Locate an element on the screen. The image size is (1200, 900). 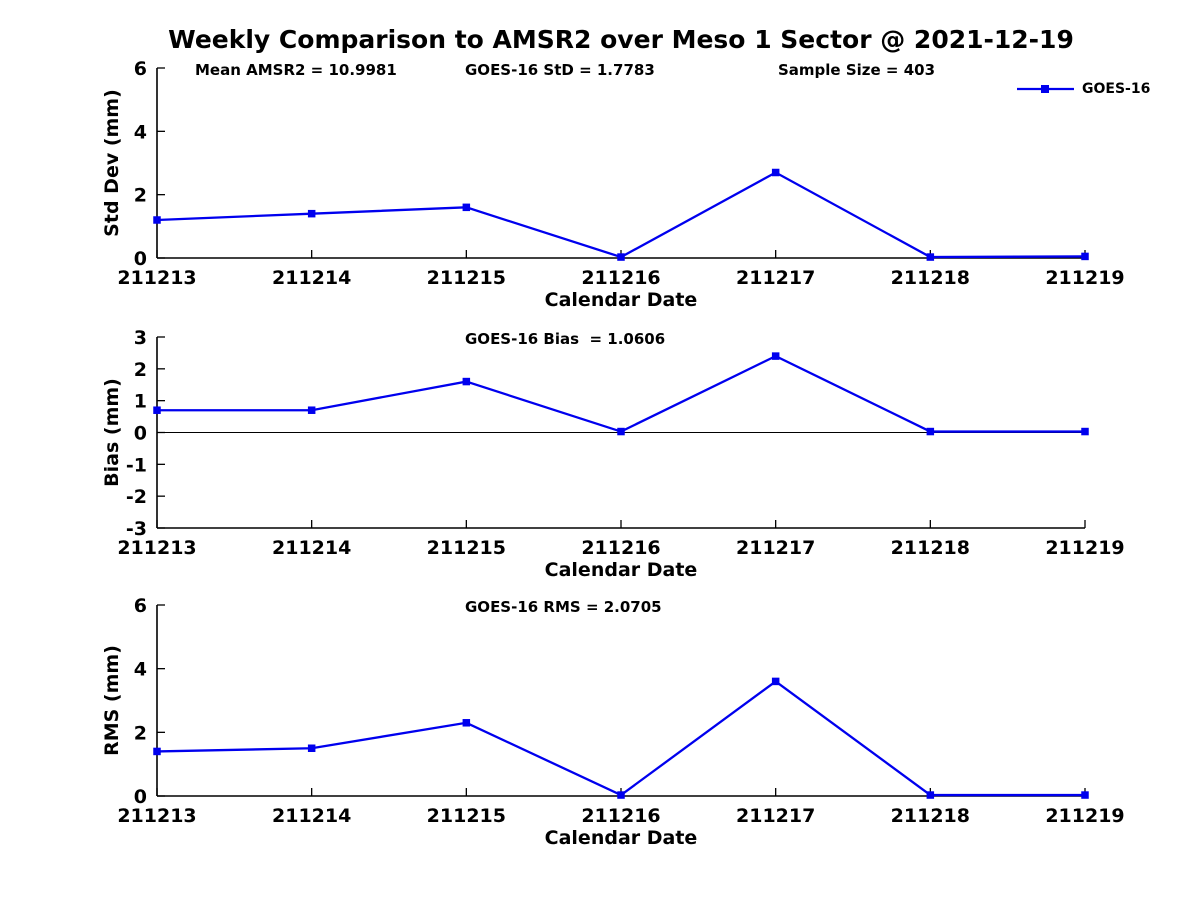
annotation-std-dev: Mean AMSR2 = 10.9981 is located at coordinates (296, 70).